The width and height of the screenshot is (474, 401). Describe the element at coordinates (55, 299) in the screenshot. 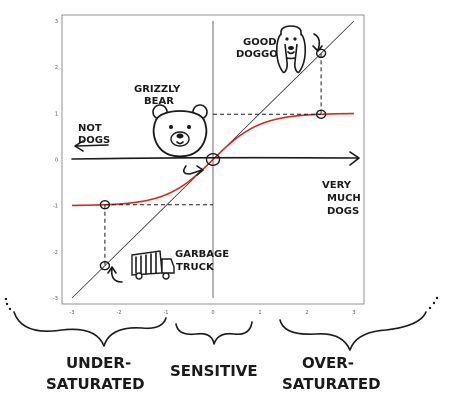

I see `y-tick-label: -3` at that location.